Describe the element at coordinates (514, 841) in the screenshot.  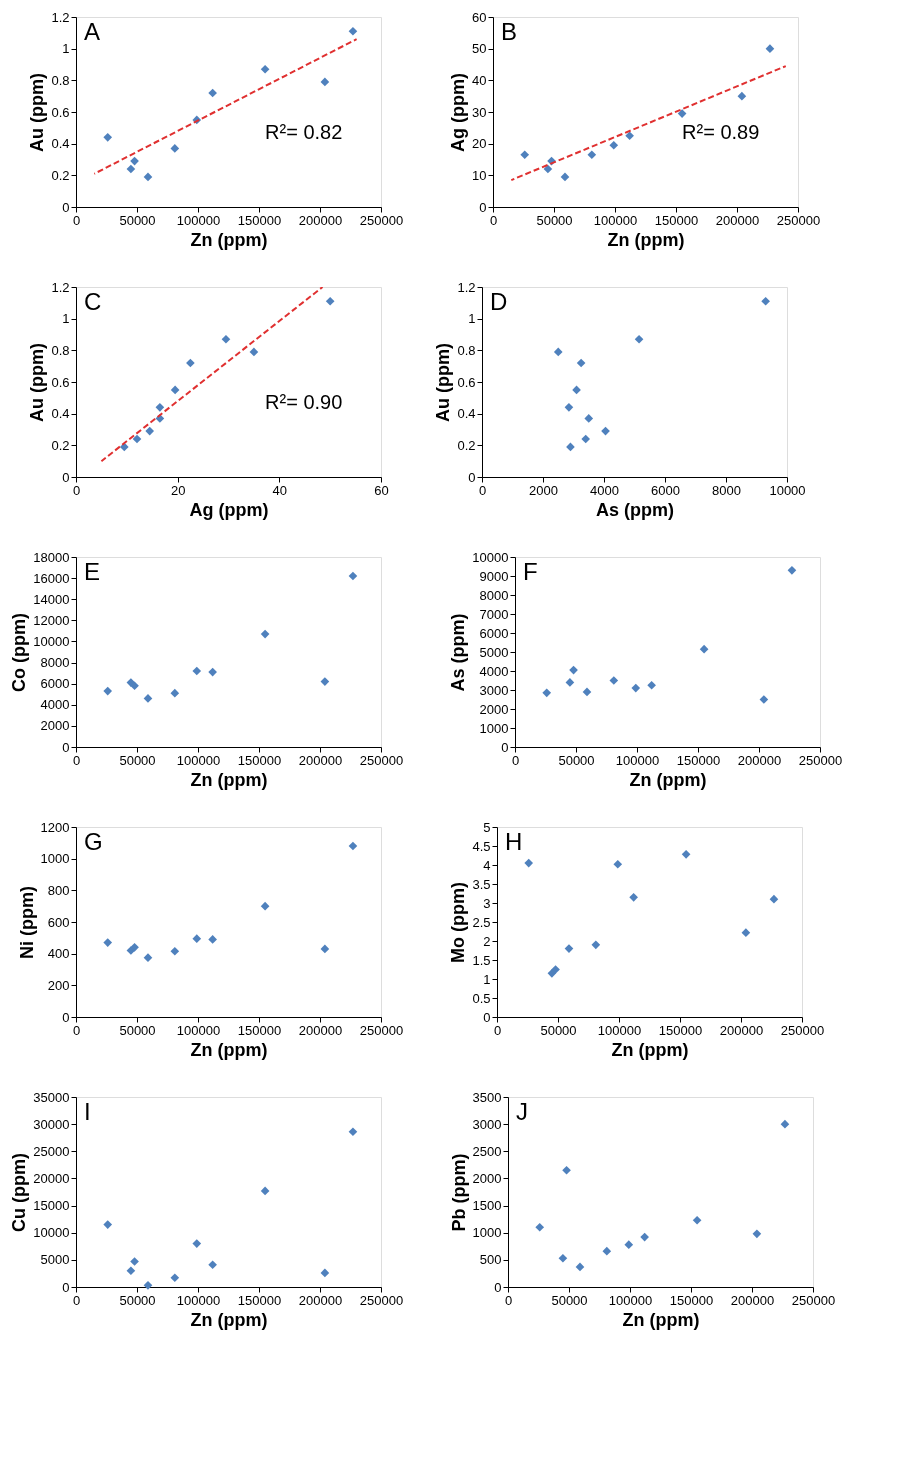
I see `annotation: H` at that location.